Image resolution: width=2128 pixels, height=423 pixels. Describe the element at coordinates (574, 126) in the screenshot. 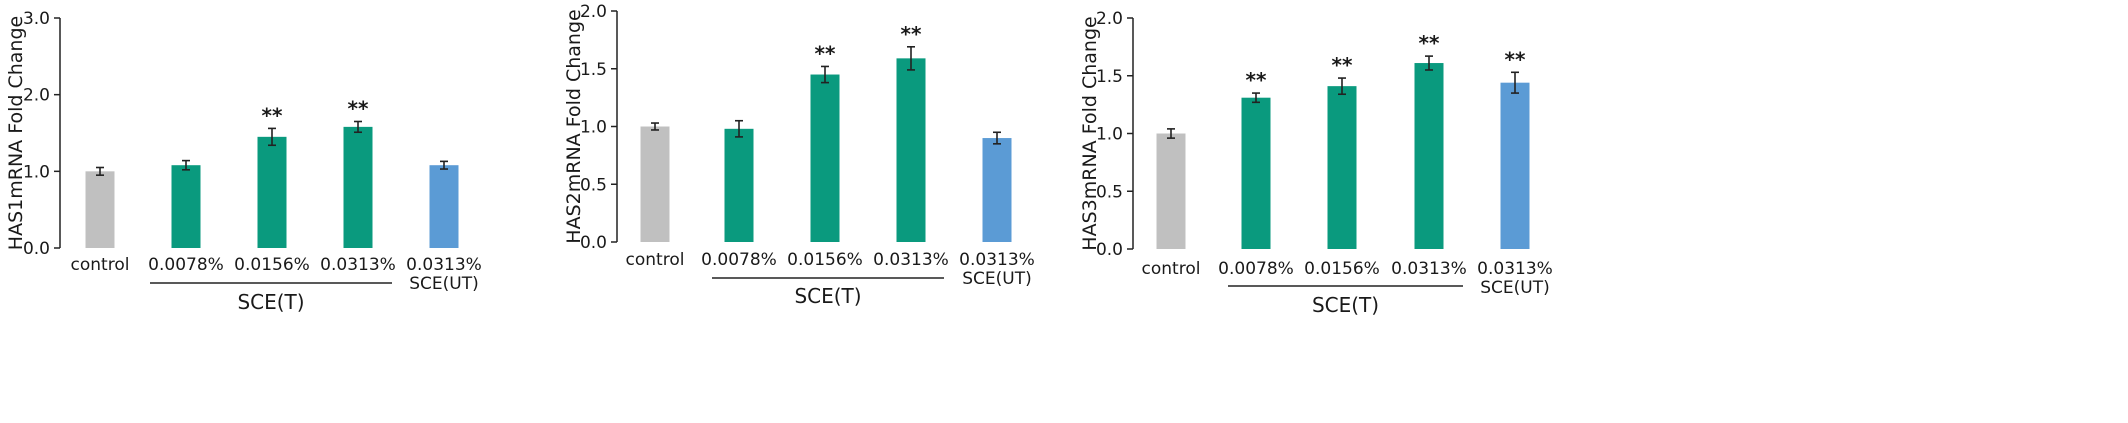

I see `y-axis-label: HAS2mRNA Fold Change` at that location.